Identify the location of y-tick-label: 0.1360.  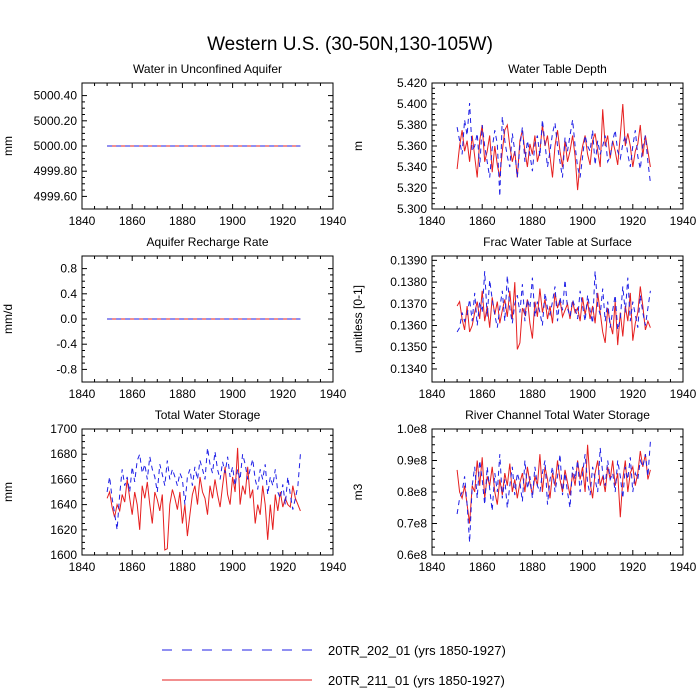
(408, 326).